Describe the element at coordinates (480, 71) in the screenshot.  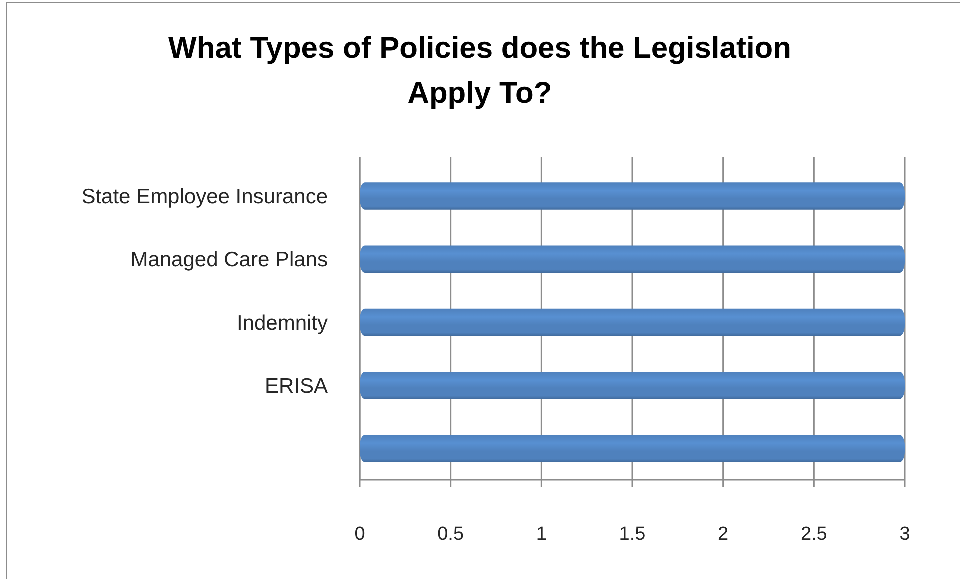
I see `chart-title: What Types of Policies does the Legislation Apply To?` at that location.